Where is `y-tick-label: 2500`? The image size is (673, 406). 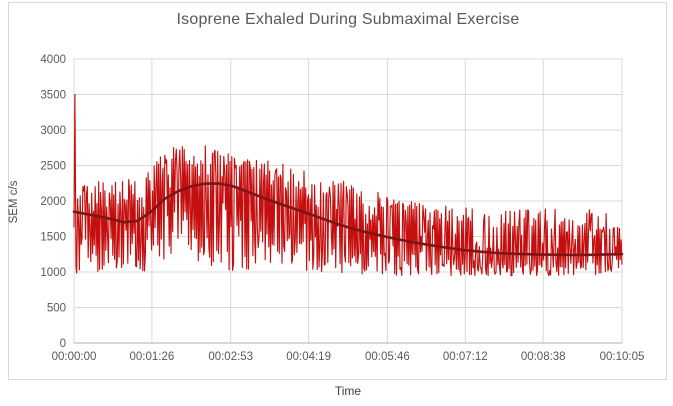
y-tick-label: 2500 is located at coordinates (53, 167).